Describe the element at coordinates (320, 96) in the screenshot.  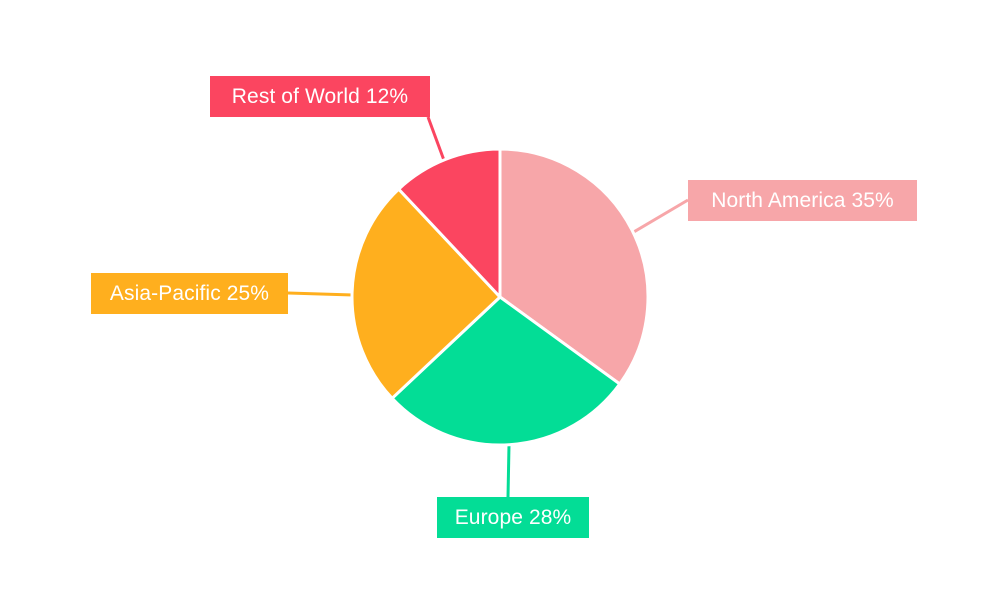
I see `slice-label-rest-of-world: Rest of World 12%` at that location.